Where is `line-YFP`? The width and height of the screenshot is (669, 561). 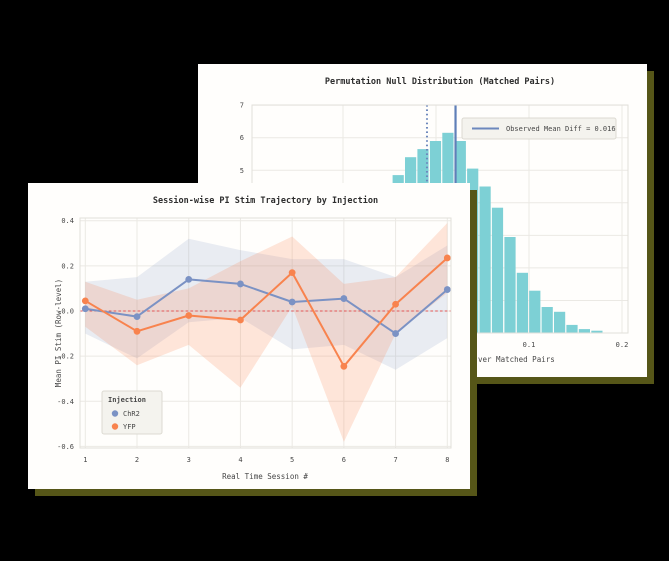 line-YFP is located at coordinates (266, 312).